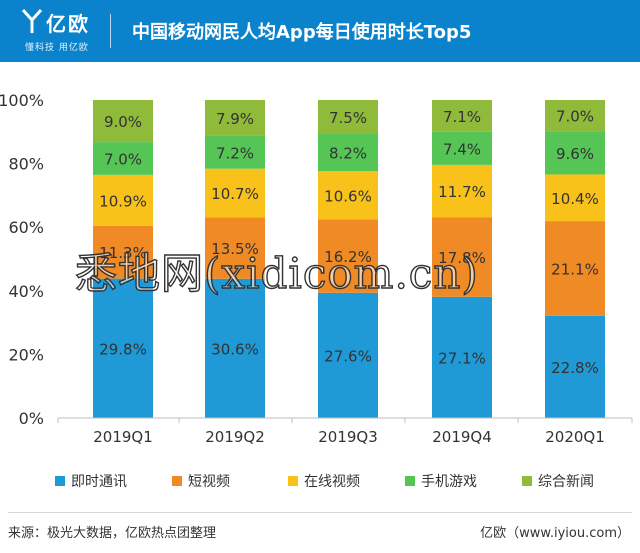 The width and height of the screenshot is (640, 553). What do you see at coordinates (449, 482) in the screenshot?
I see `legend-label: 手机游戏` at bounding box center [449, 482].